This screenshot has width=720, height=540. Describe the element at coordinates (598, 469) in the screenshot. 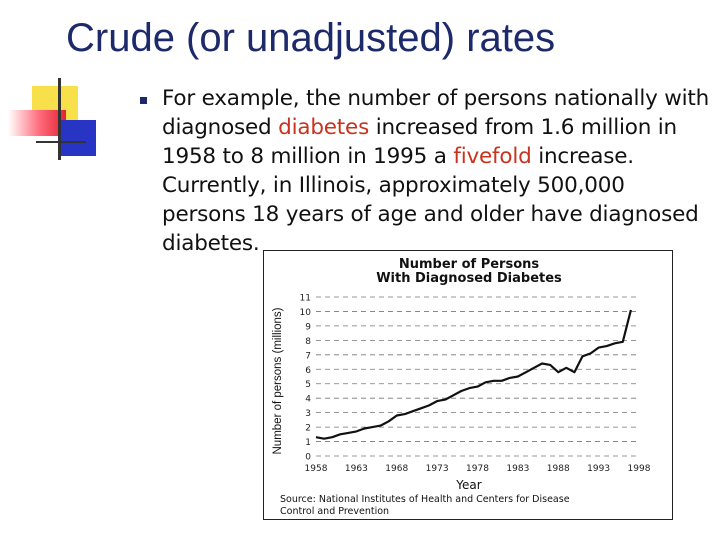

I see `x-tick-label: 1993` at that location.